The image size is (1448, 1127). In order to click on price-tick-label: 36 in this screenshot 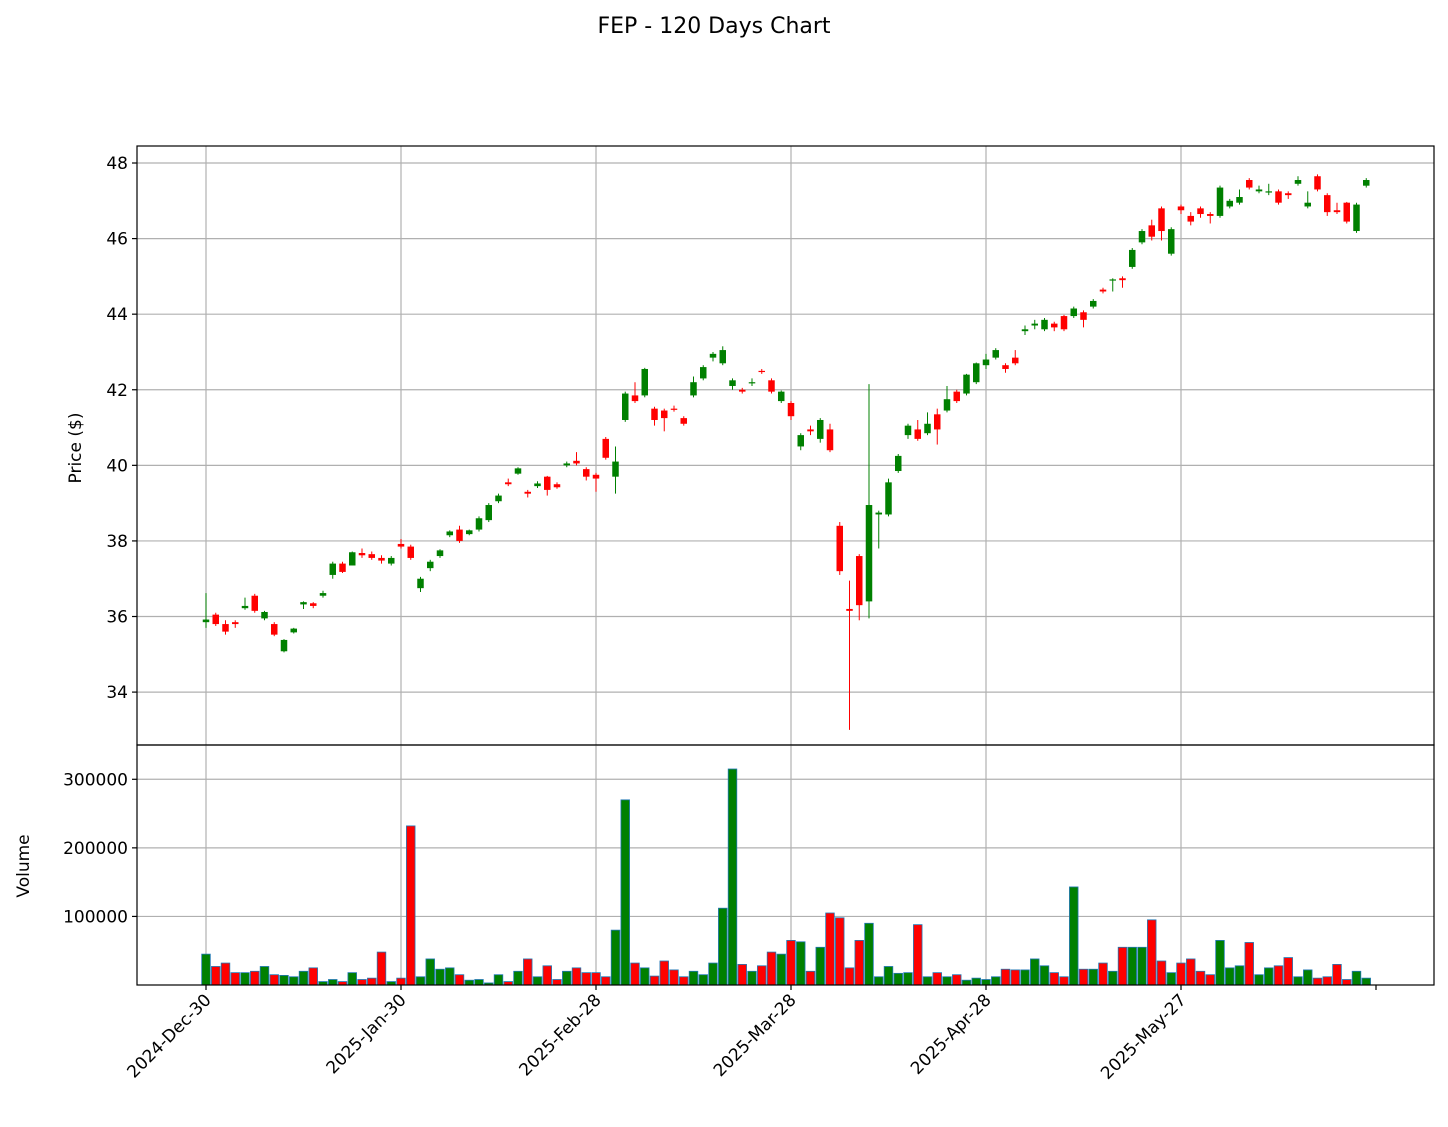, I will do `click(117, 618)`.